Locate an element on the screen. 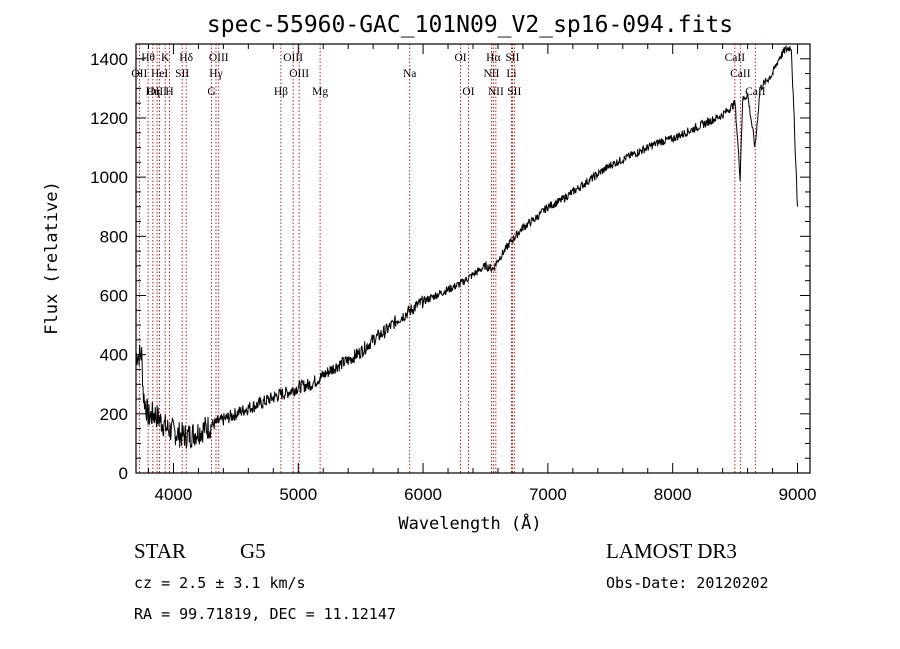  sky-coordinates: RA = 99.71819, DEC = 11.12147 is located at coordinates (265, 614).